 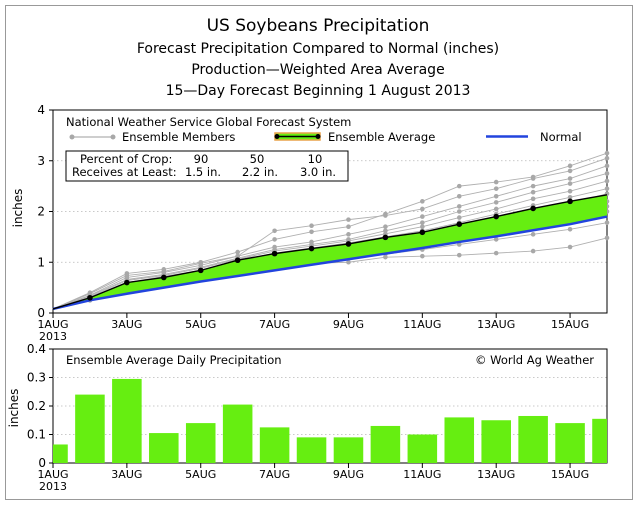 I want to click on forecast-y-ticks: 0 1 2 3 4, so click(x=45, y=211).